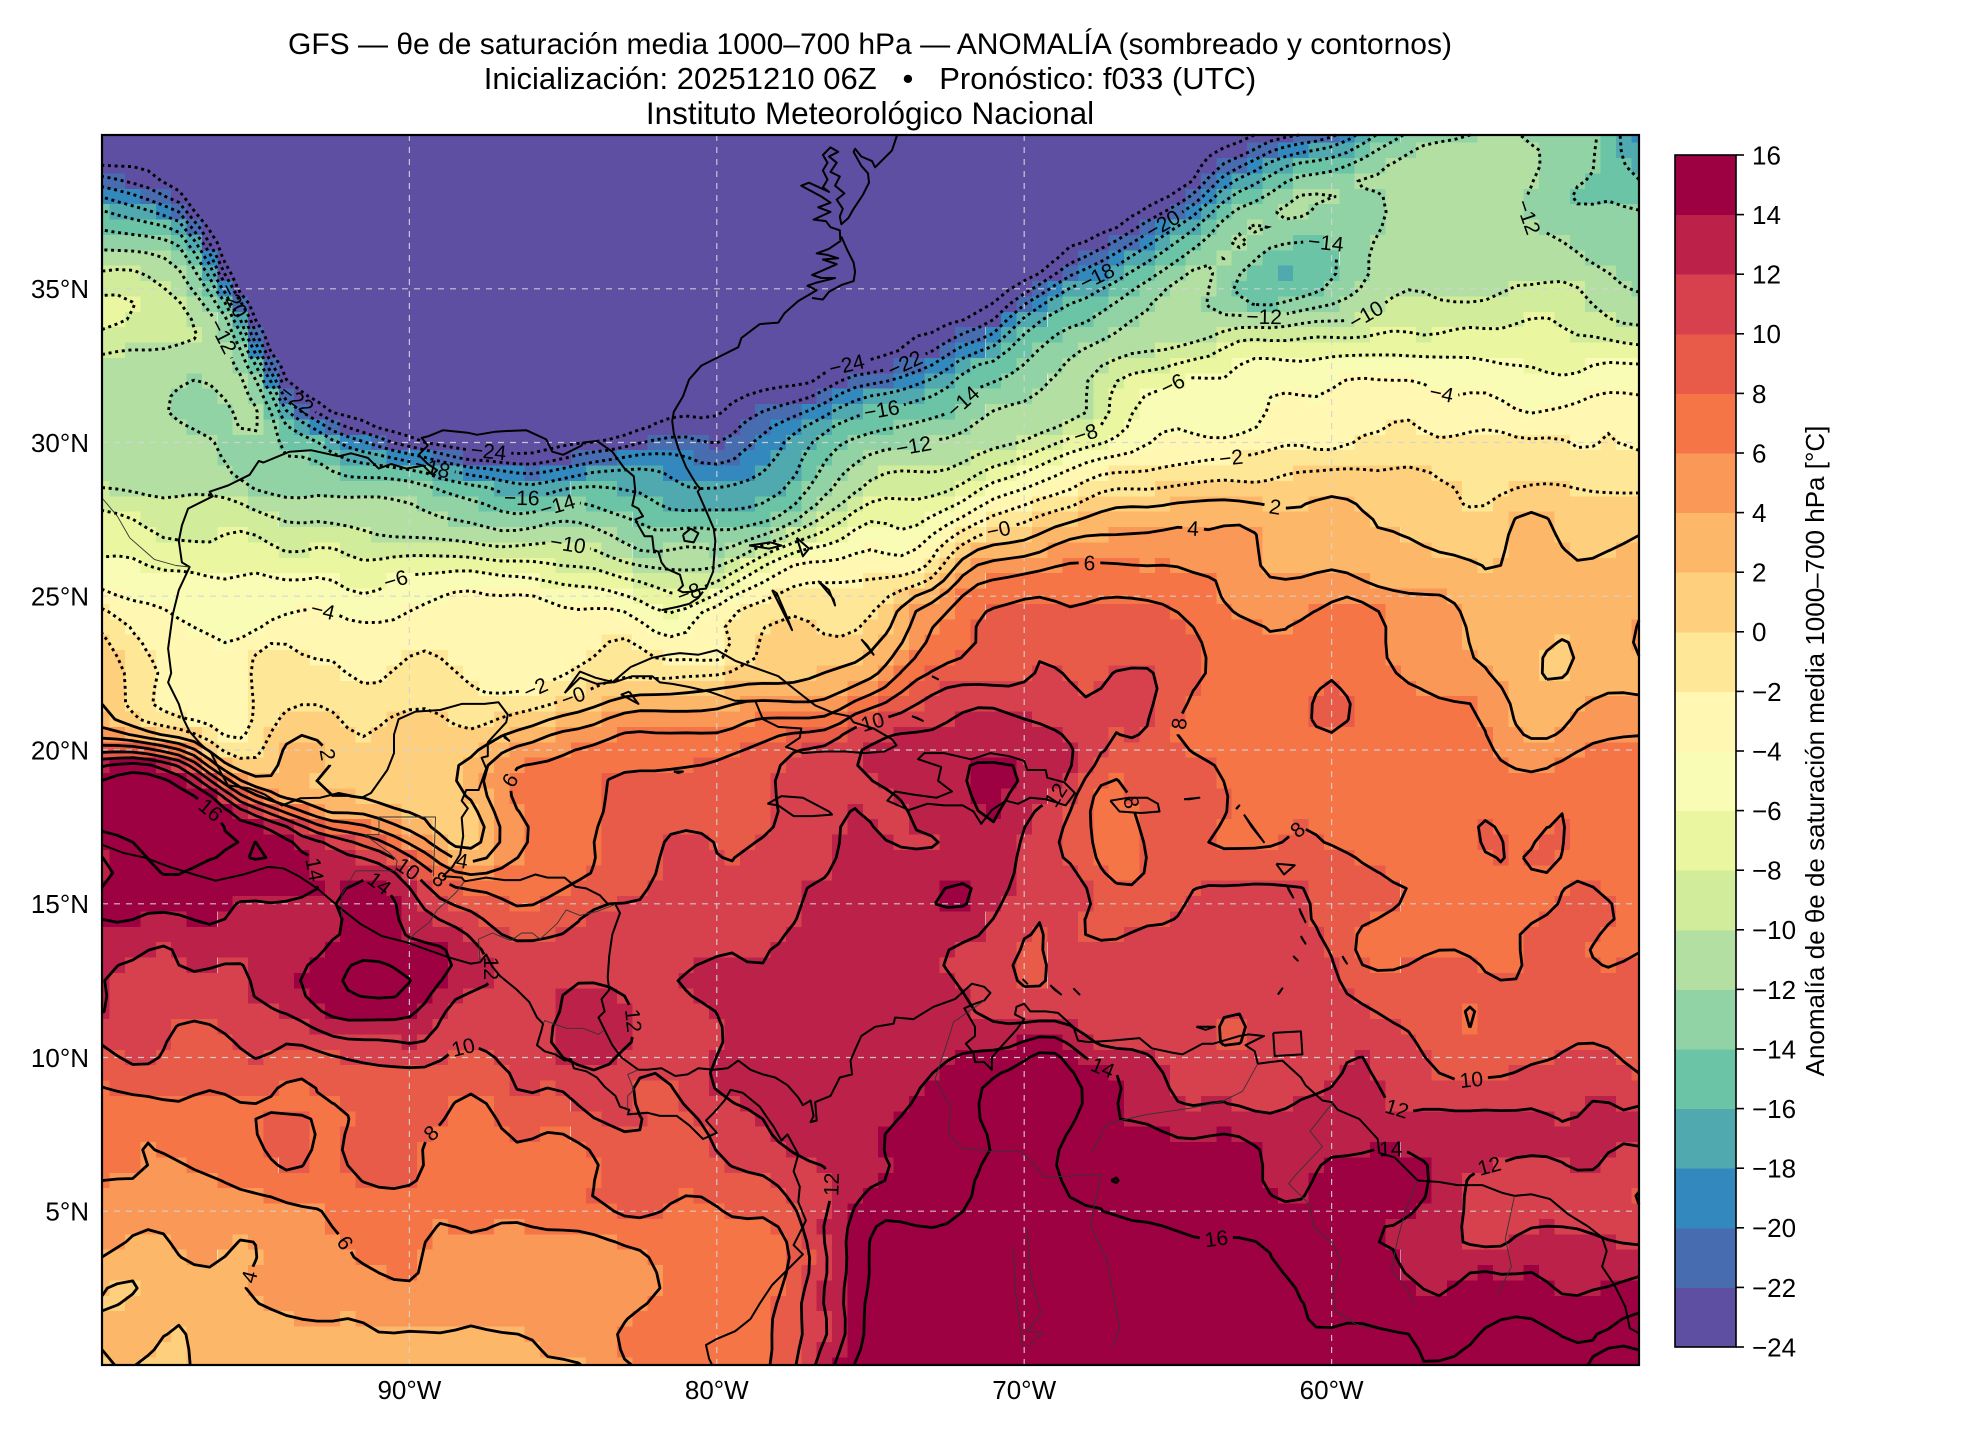  What do you see at coordinates (1774, 1169) in the screenshot?
I see `svg-text: −18` at bounding box center [1774, 1169].